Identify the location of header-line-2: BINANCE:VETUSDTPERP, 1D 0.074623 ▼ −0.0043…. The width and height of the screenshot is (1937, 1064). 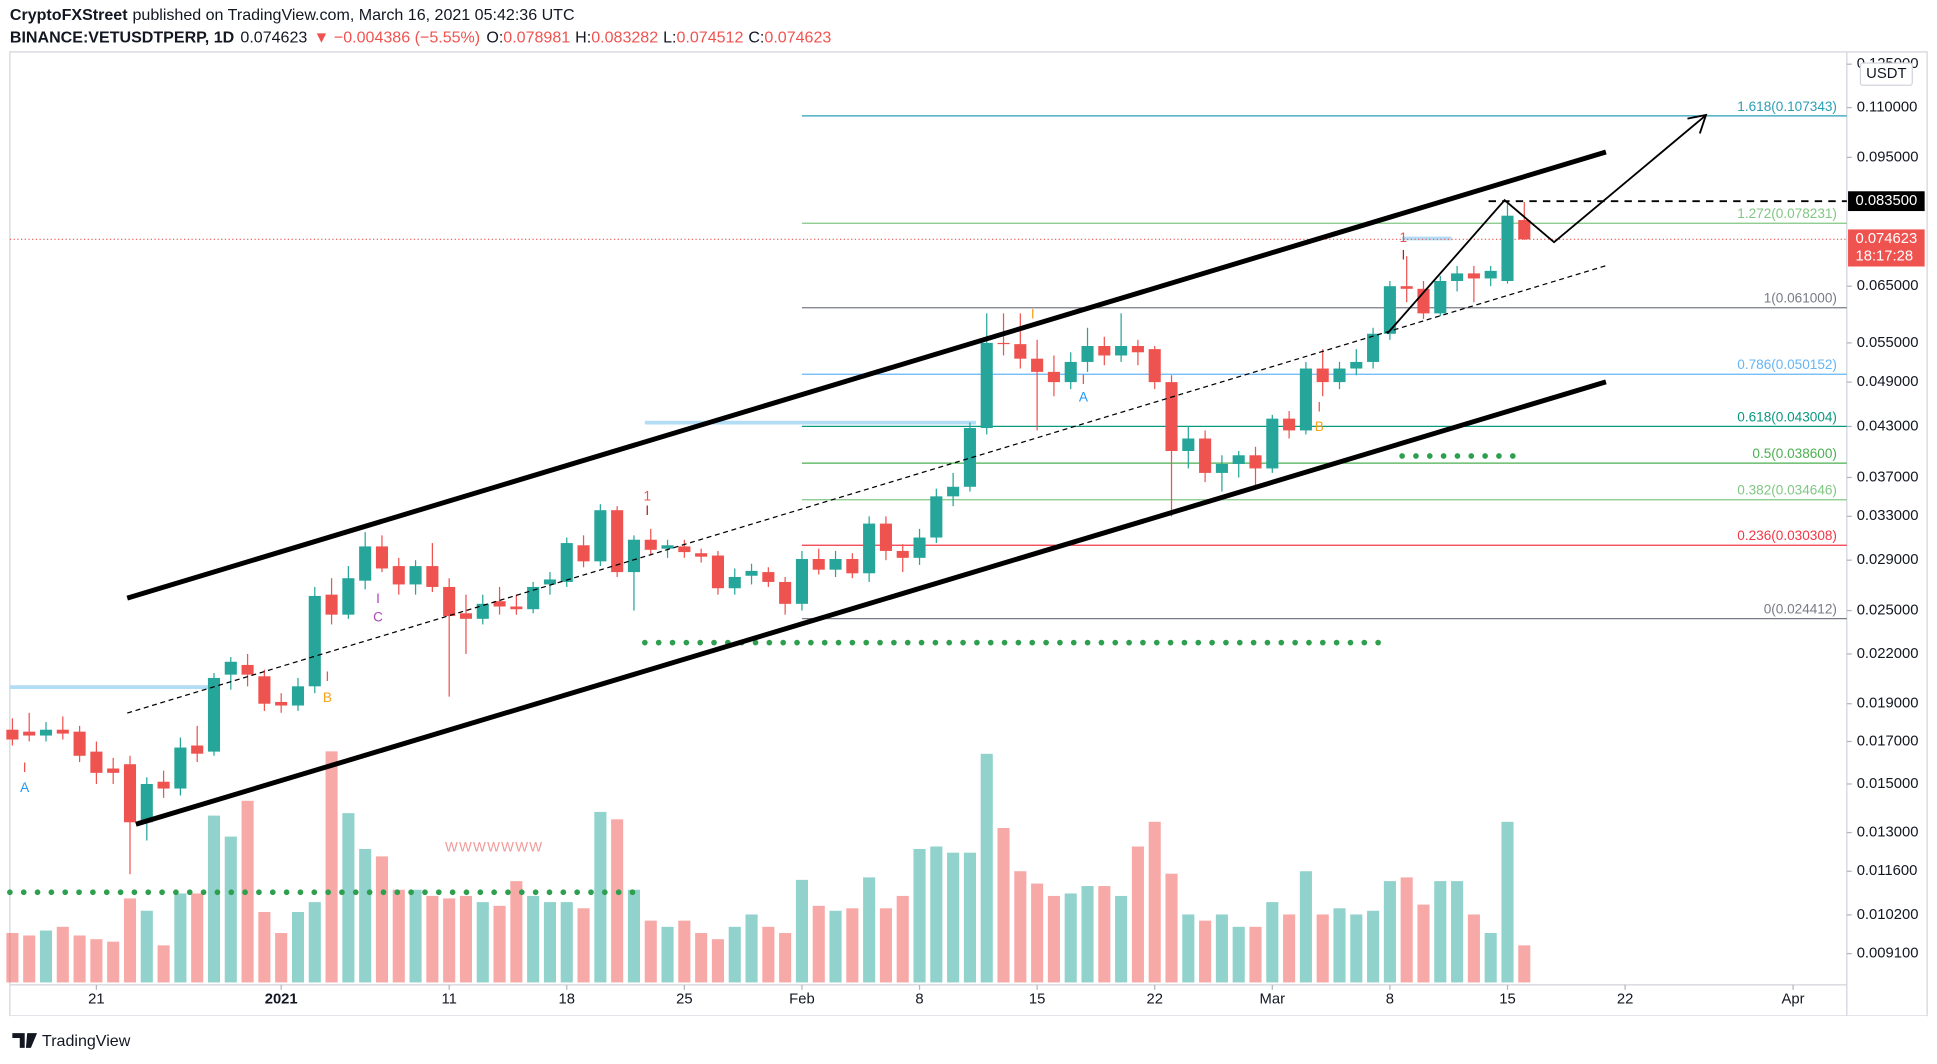
(421, 38).